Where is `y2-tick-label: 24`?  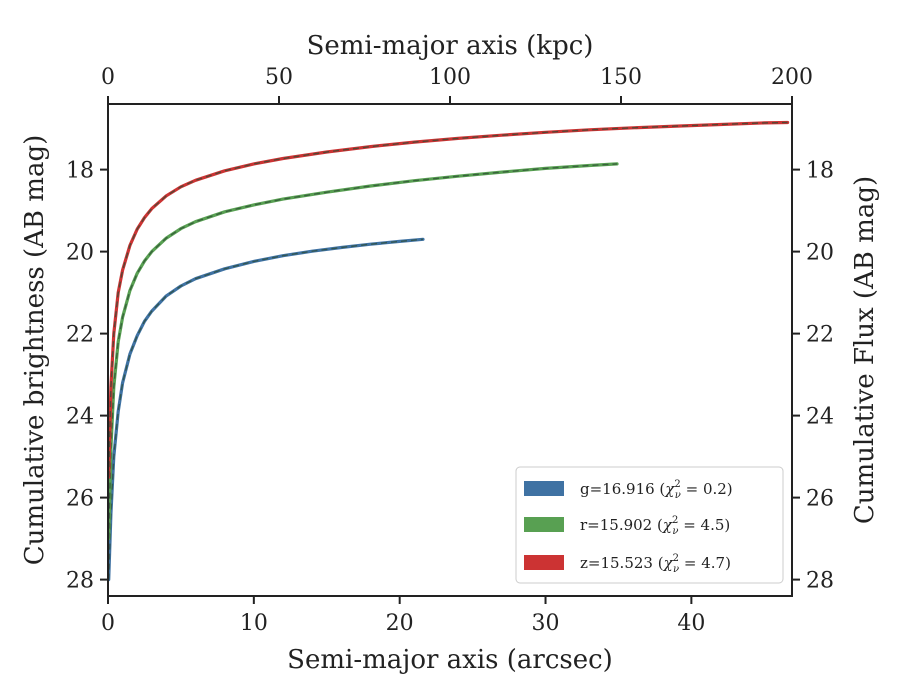 y2-tick-label: 24 is located at coordinates (820, 417).